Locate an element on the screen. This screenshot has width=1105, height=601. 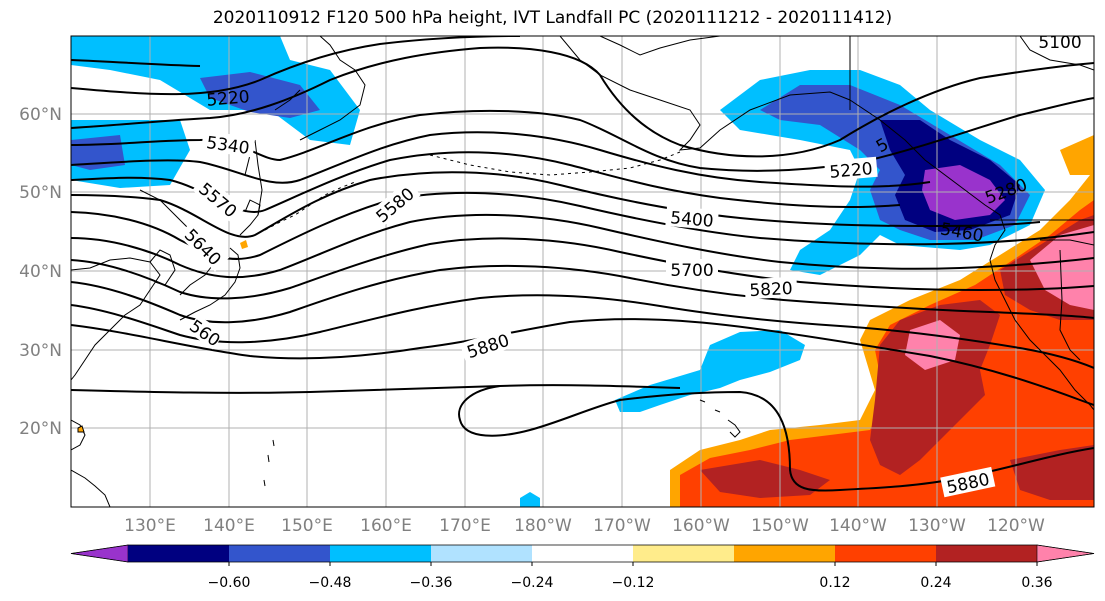
lat-label: 30°N is located at coordinates (40, 351).